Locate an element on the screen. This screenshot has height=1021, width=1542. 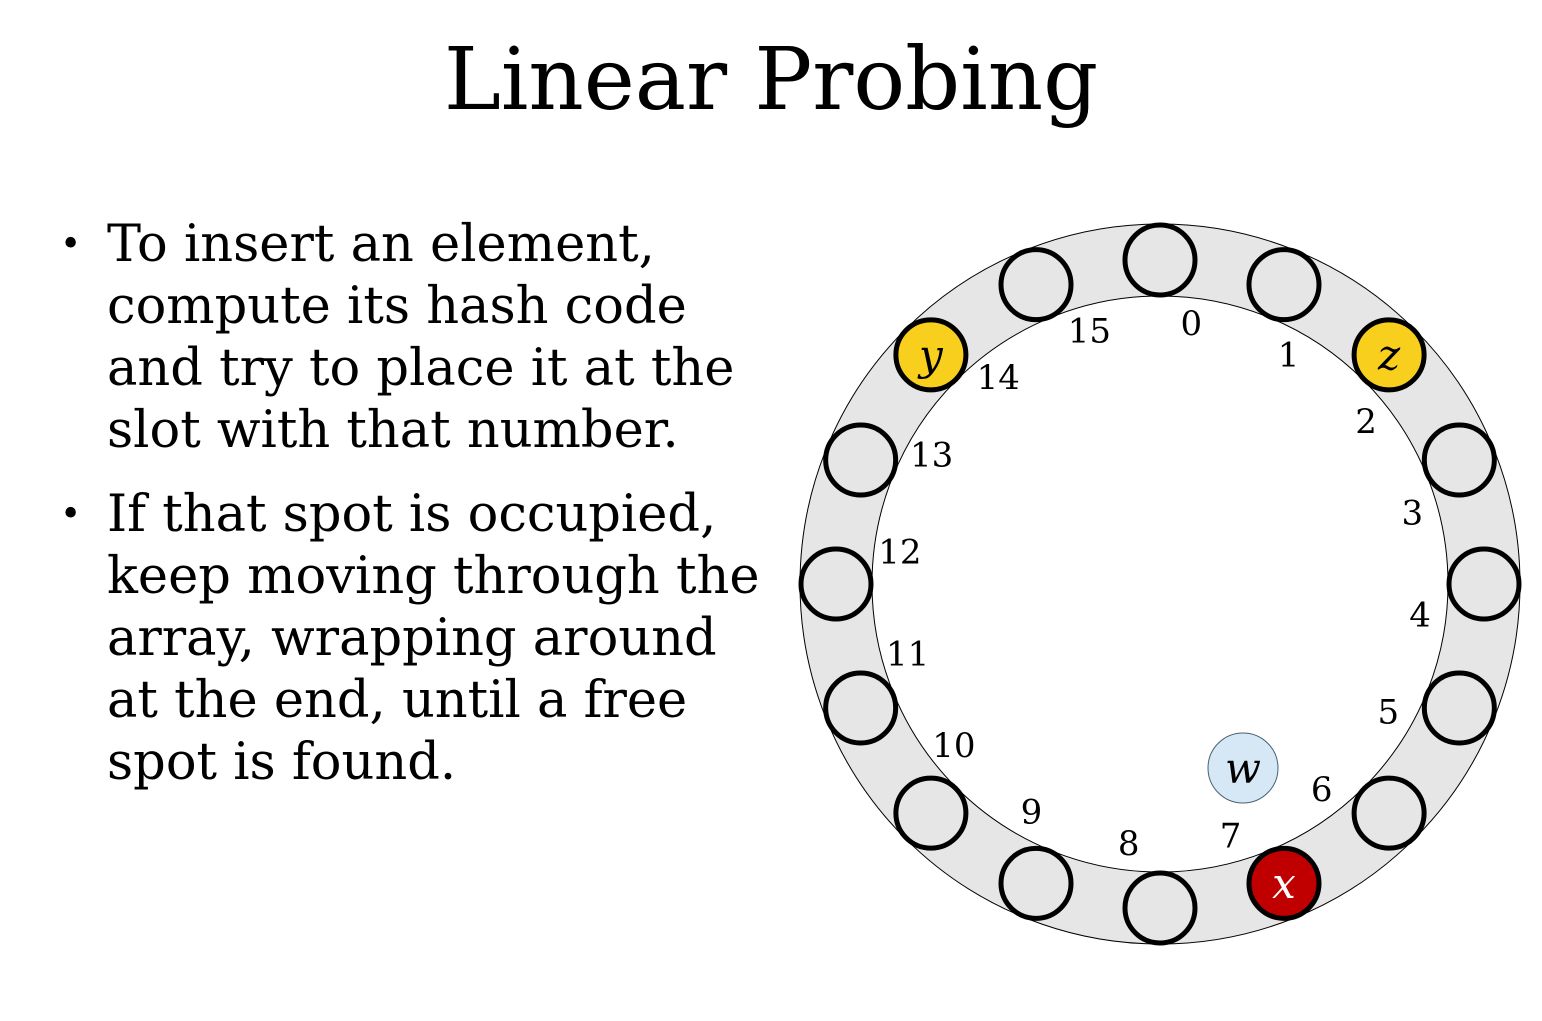
slot-2-circle is located at coordinates (1389, 355).